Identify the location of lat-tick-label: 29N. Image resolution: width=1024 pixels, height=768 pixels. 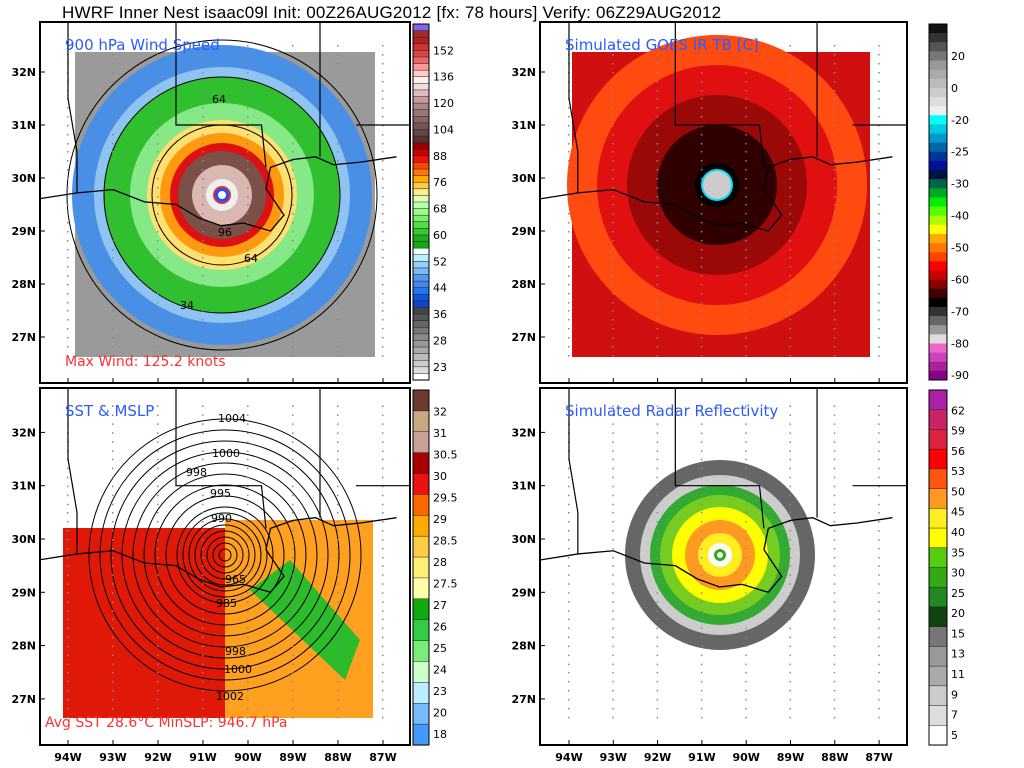
(523, 231).